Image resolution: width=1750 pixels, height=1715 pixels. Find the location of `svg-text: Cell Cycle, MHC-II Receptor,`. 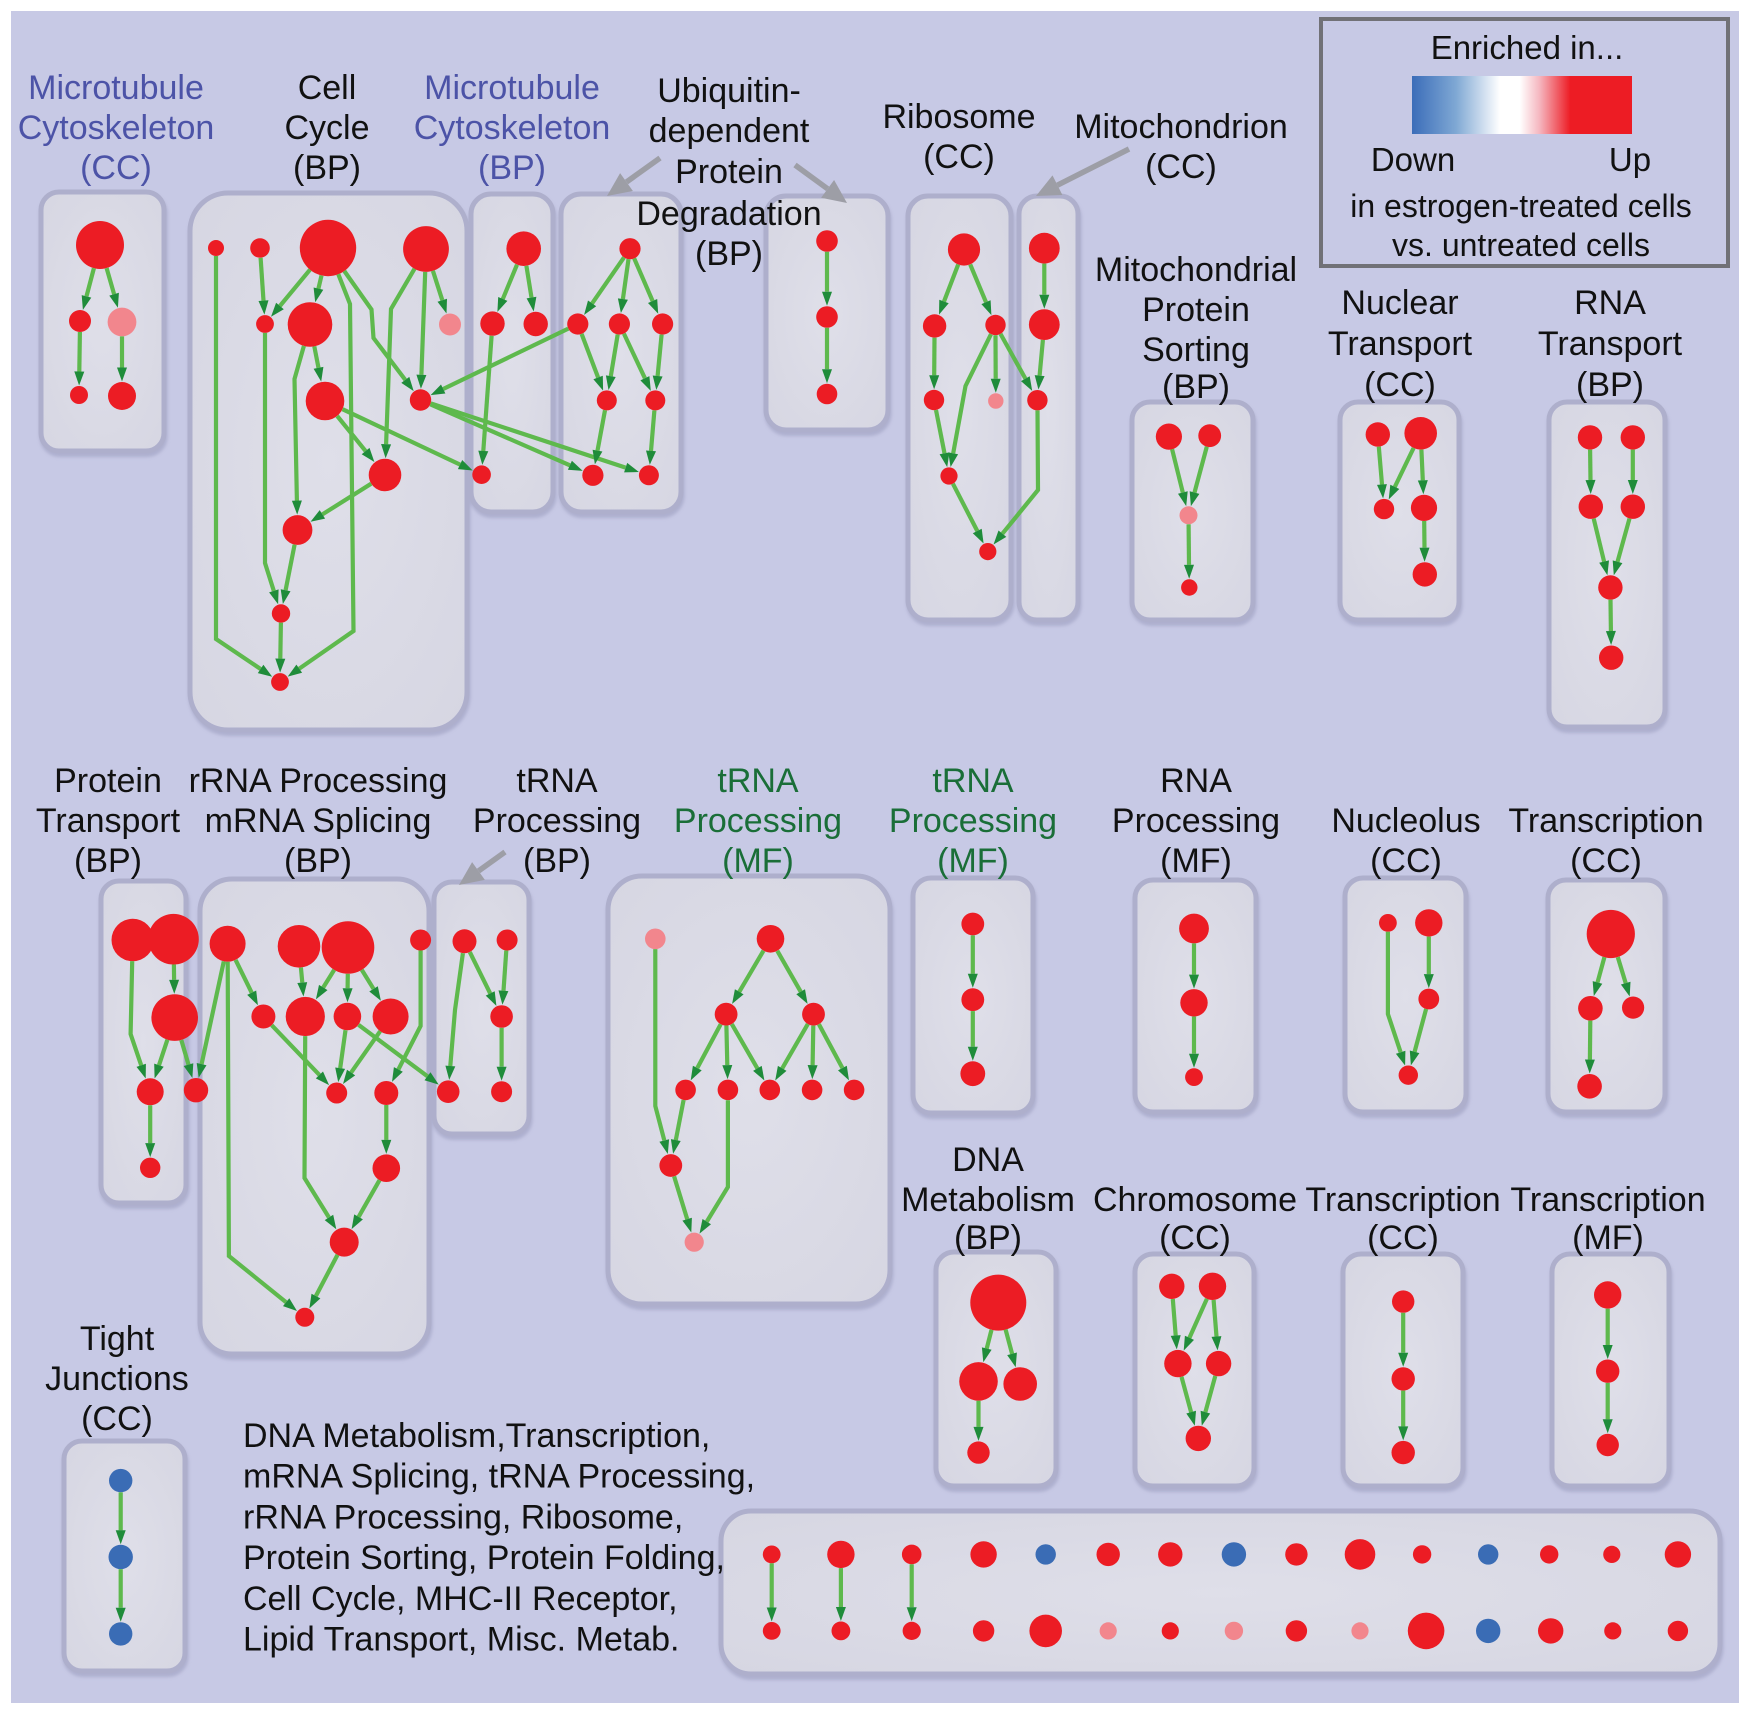

svg-text: Cell Cycle, MHC-II Receptor, is located at coordinates (460, 1599).